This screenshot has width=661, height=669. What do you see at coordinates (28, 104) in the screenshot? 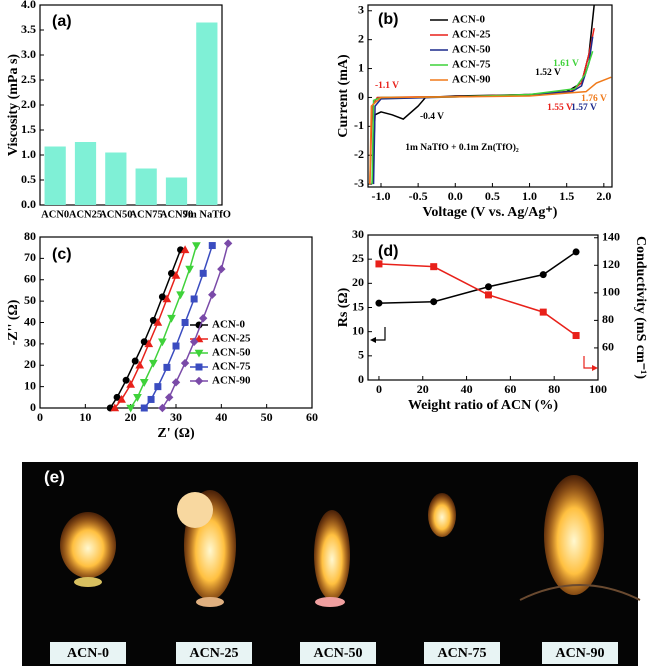
I see `y-tick-label: 2.0` at bounding box center [28, 104].